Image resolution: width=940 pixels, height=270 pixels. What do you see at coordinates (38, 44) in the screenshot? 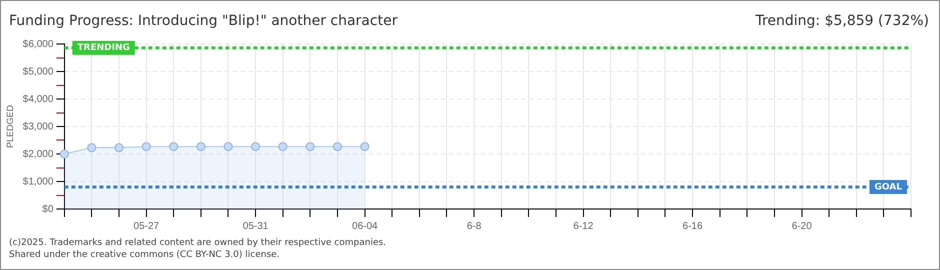
I see `y-tick-label: $6,000` at bounding box center [38, 44].